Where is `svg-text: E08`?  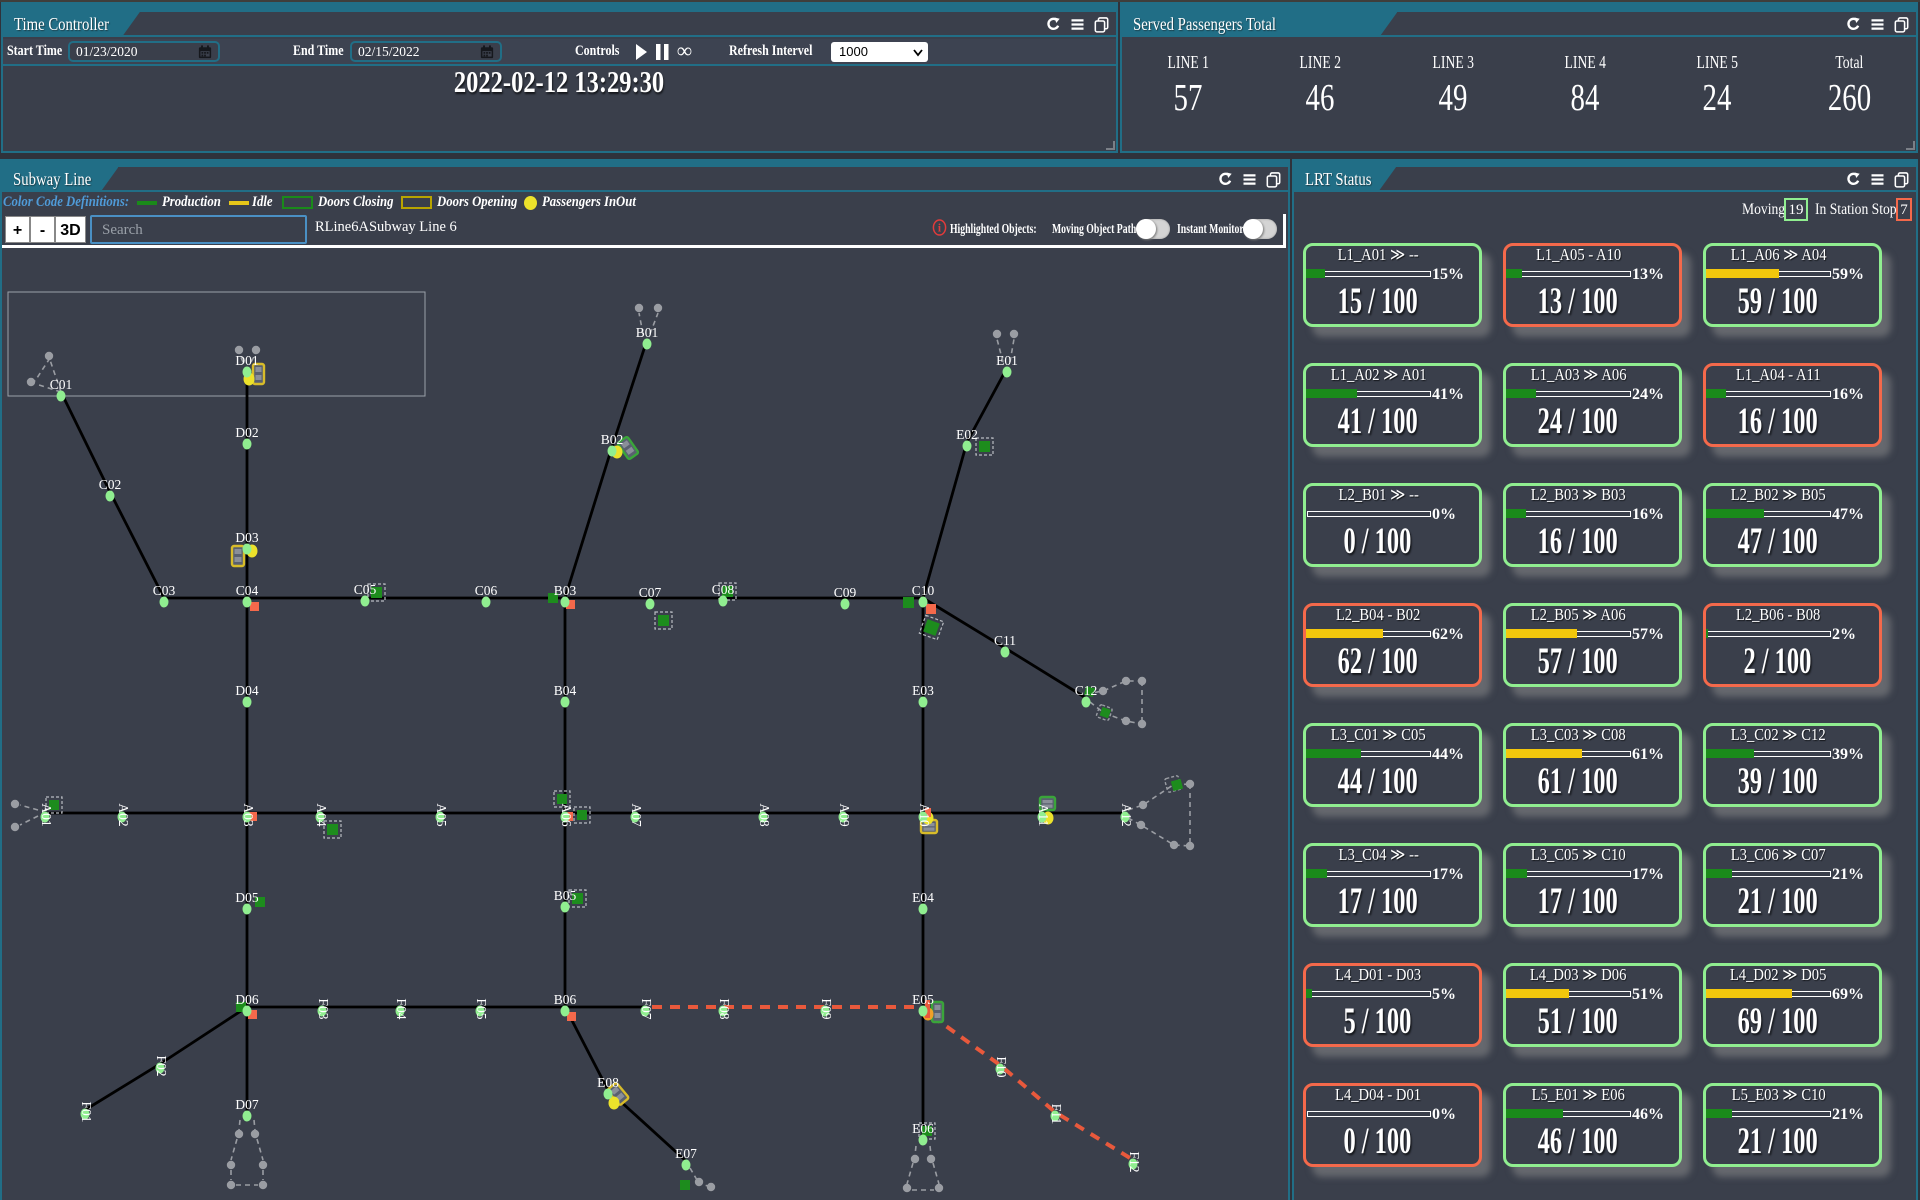 svg-text: E08 is located at coordinates (608, 1082).